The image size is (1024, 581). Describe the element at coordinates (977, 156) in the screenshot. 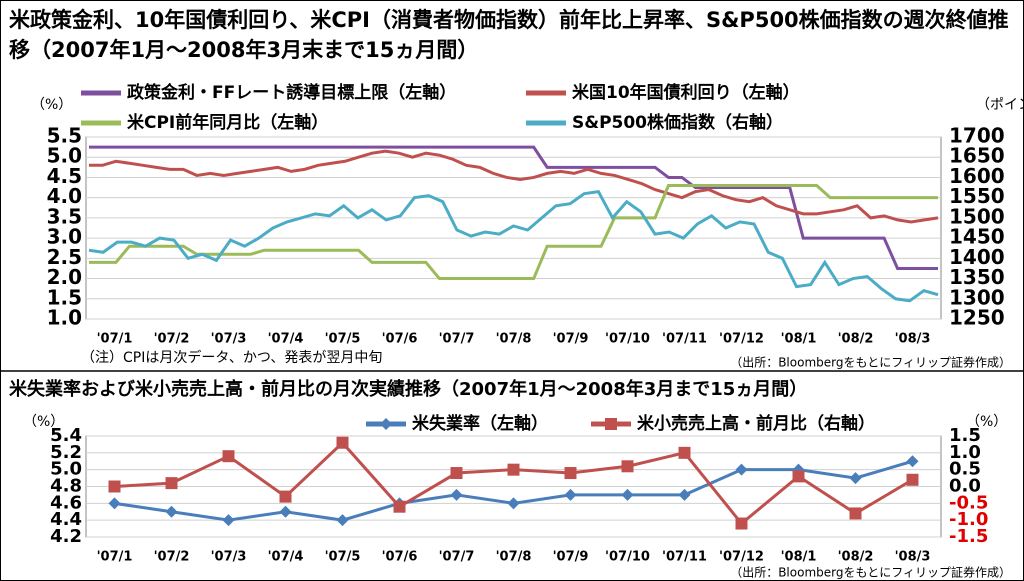

I see `y2-tick-label: 1650` at that location.